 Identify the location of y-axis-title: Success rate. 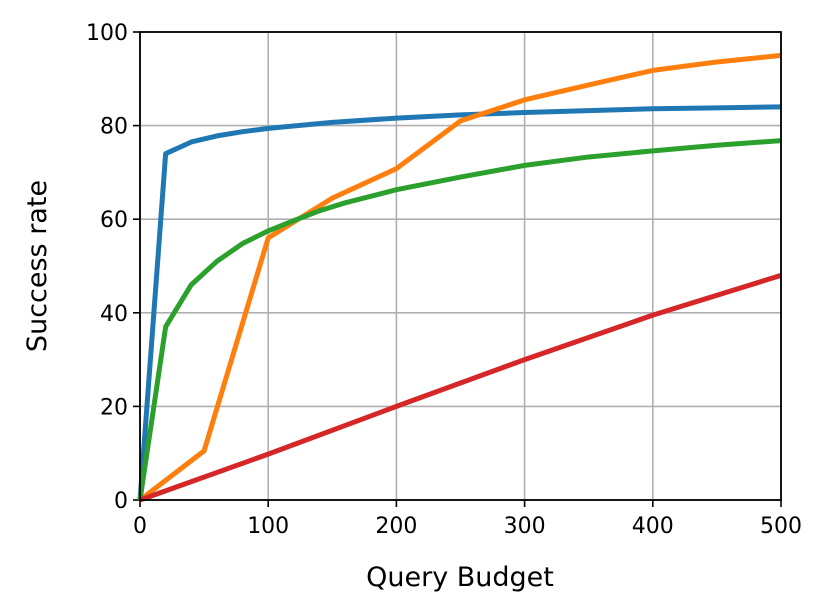
(37, 266).